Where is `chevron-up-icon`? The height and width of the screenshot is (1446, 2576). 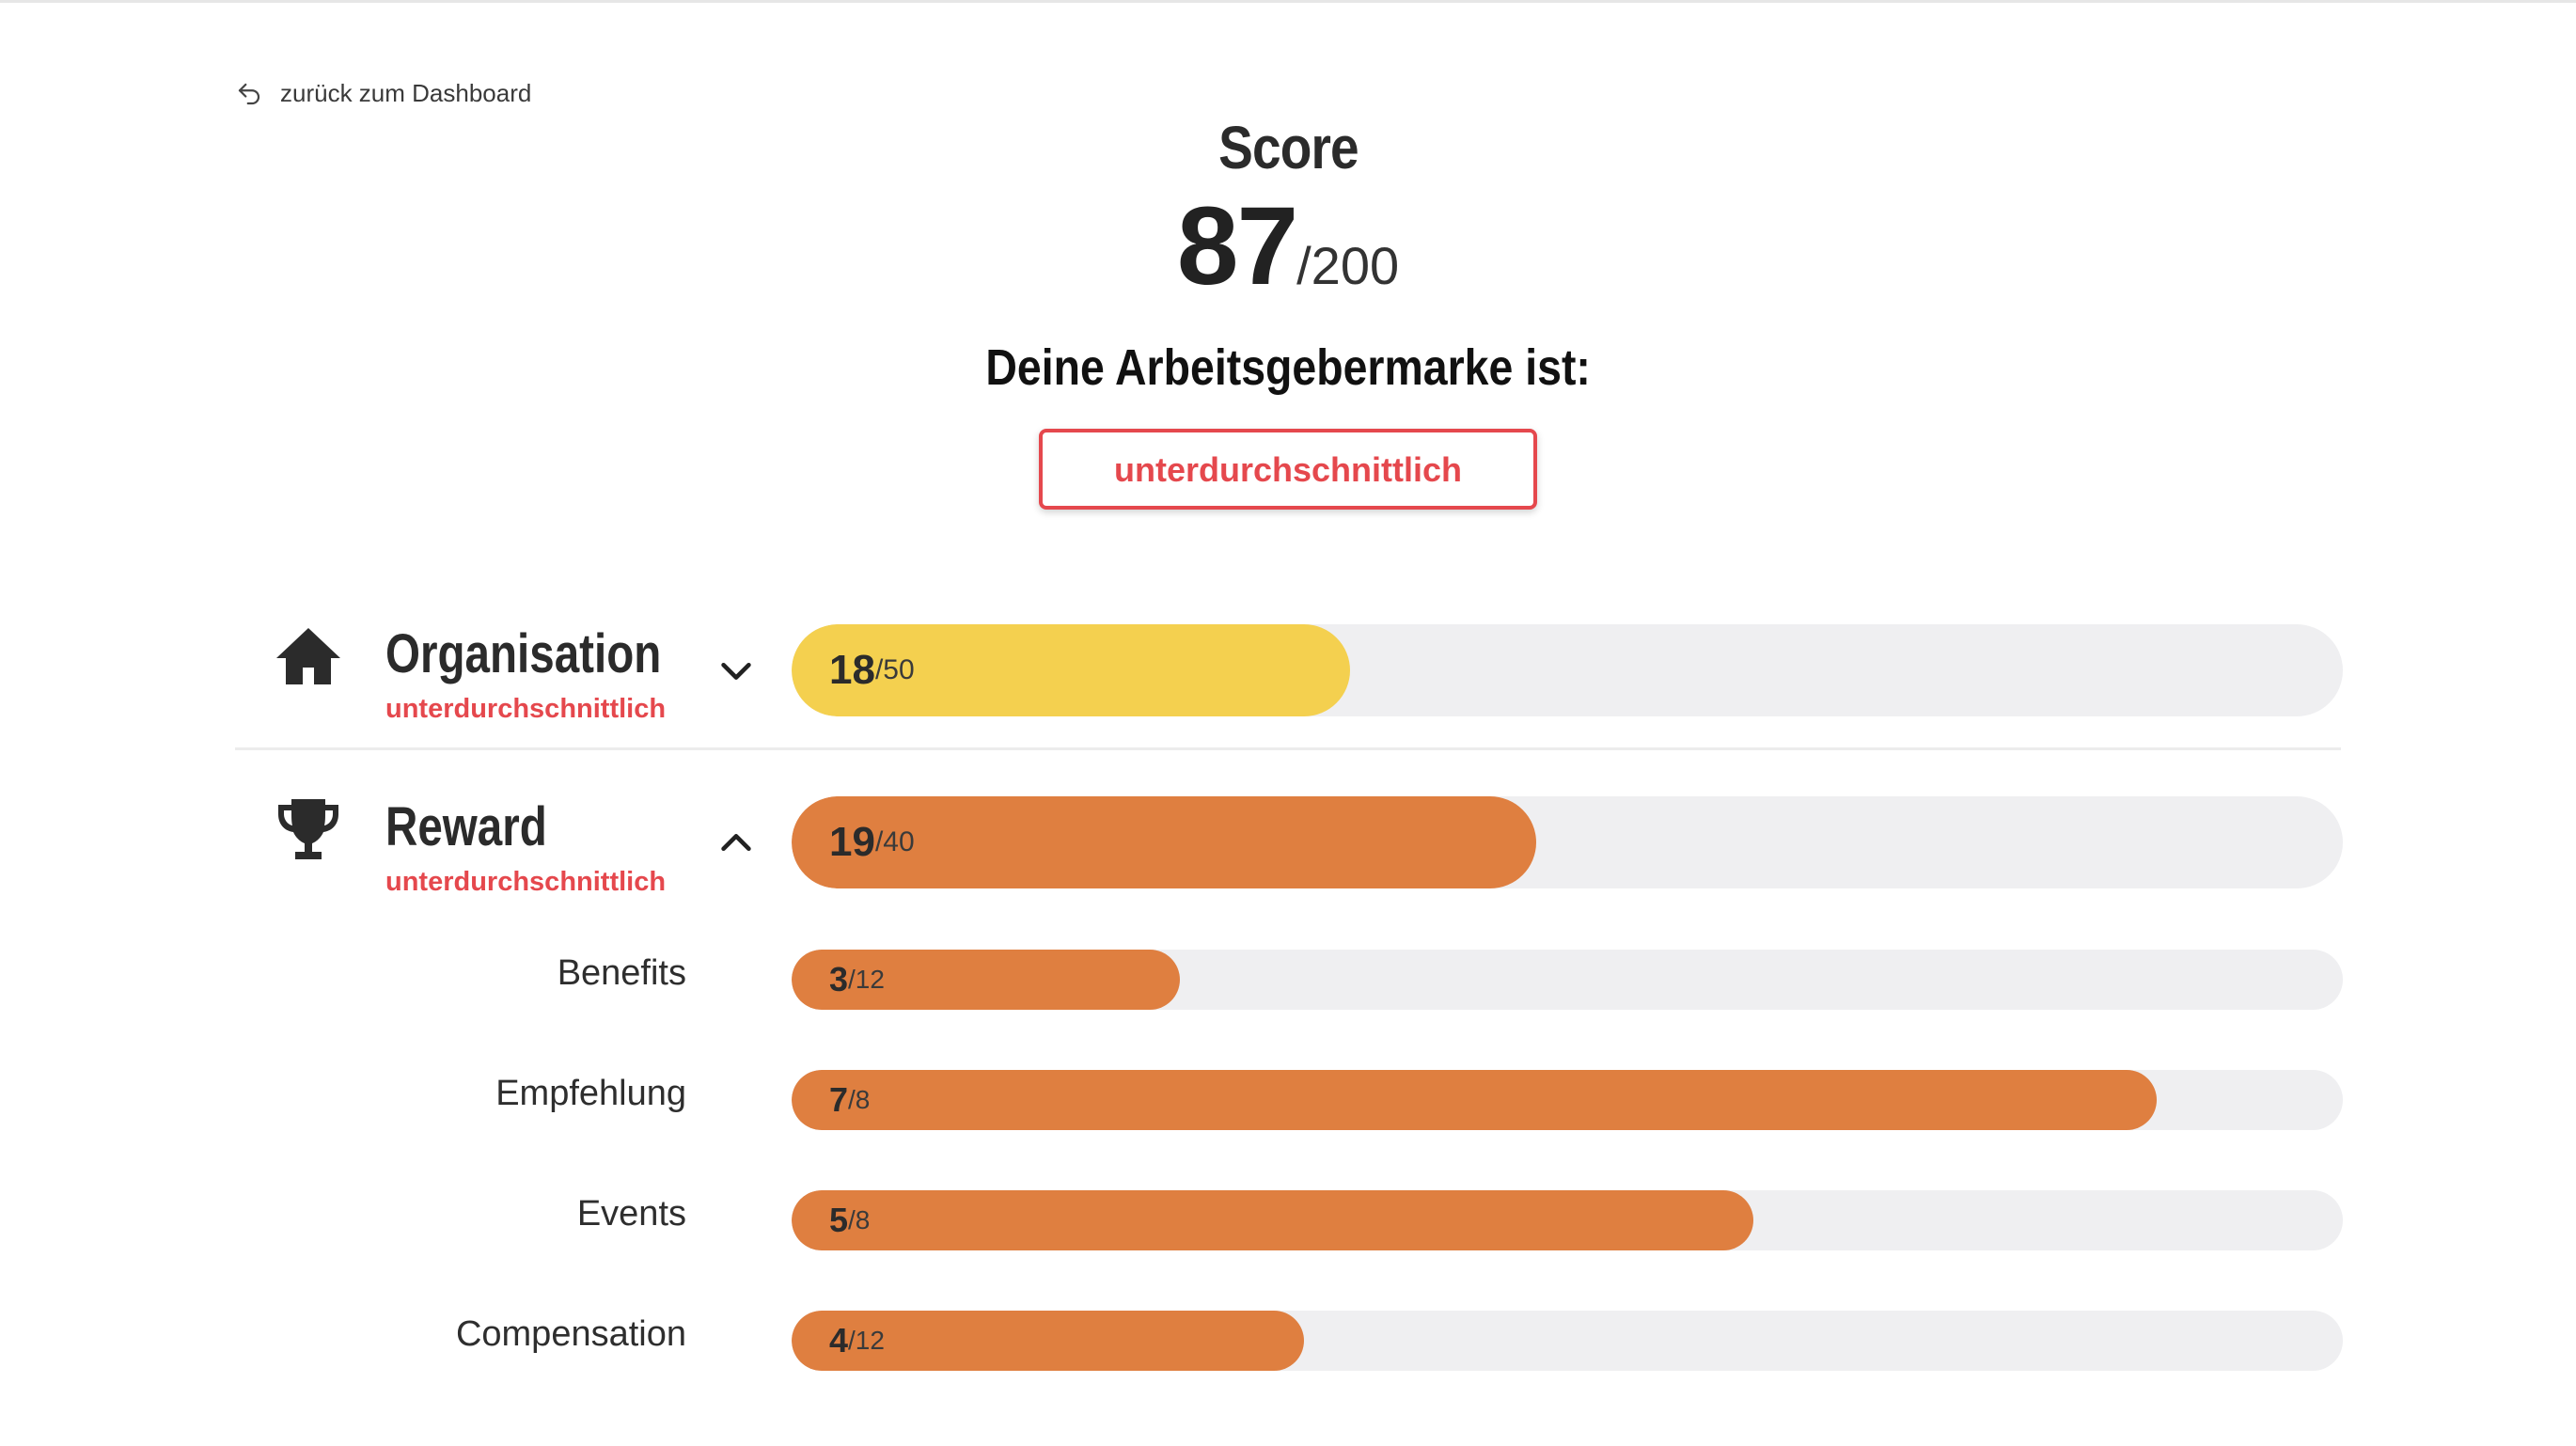 chevron-up-icon is located at coordinates (737, 843).